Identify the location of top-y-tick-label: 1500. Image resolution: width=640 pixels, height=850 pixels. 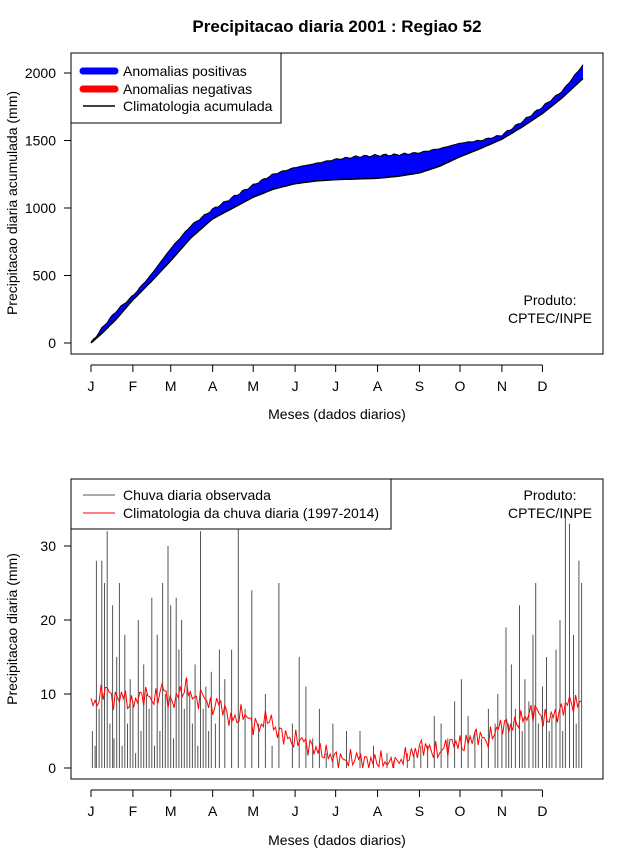
(40, 141).